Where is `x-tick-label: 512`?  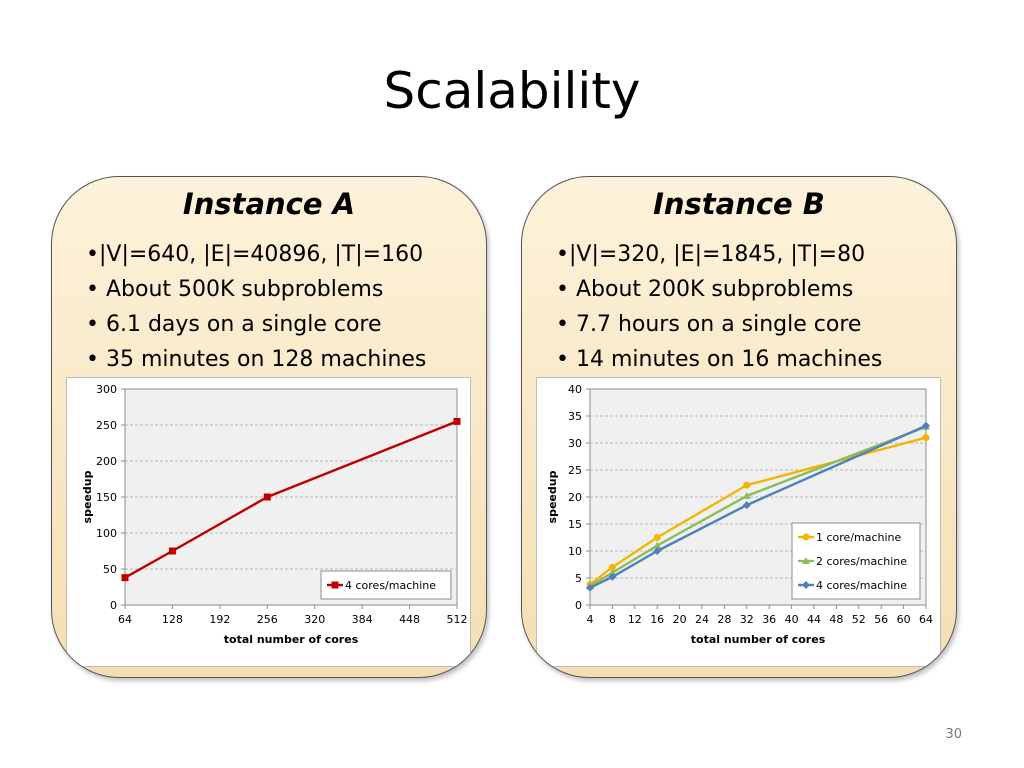
x-tick-label: 512 is located at coordinates (457, 619).